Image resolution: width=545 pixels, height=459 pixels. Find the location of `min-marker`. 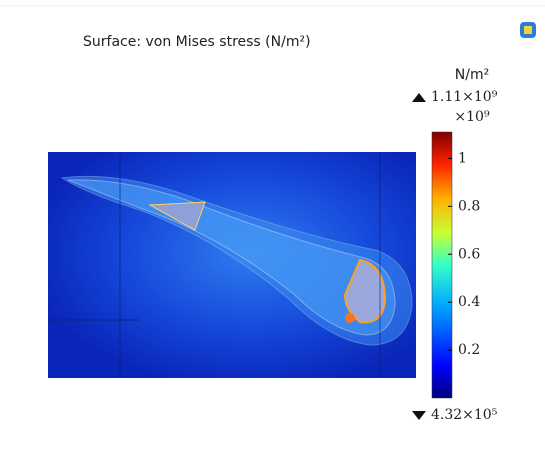

min-marker is located at coordinates (419, 415).